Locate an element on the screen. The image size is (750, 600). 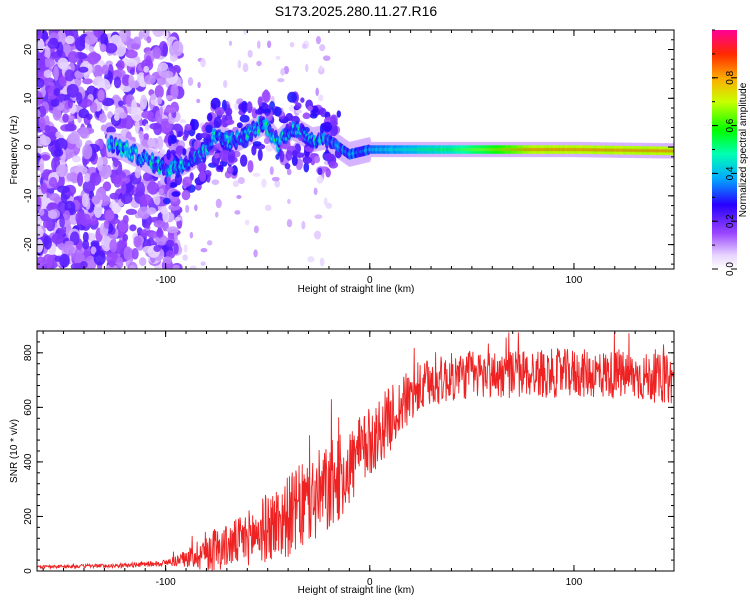
colorbar-tick-label: 0.0 is located at coordinates (730, 269).